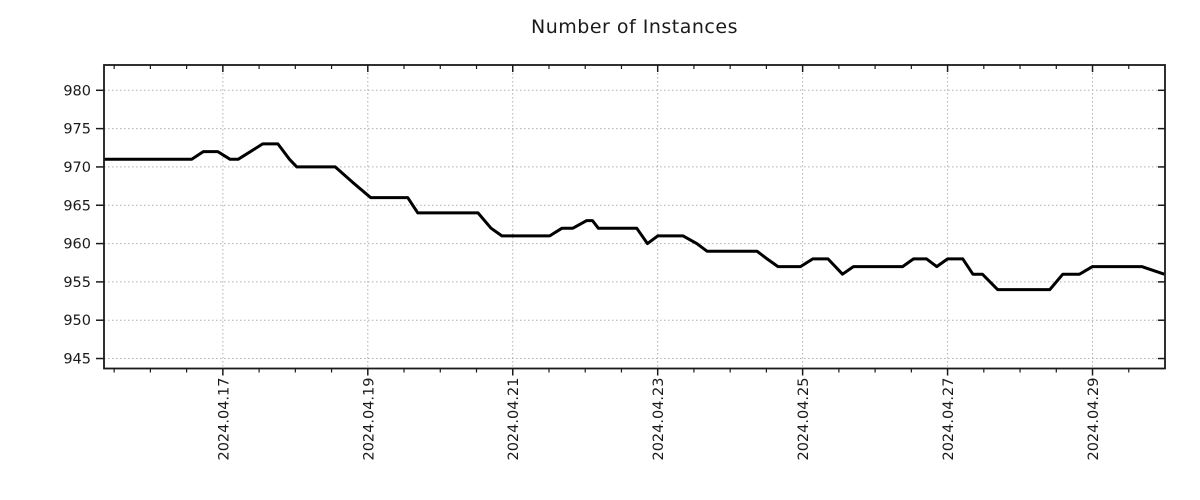  I want to click on y-tick-label: 965, so click(77, 206).